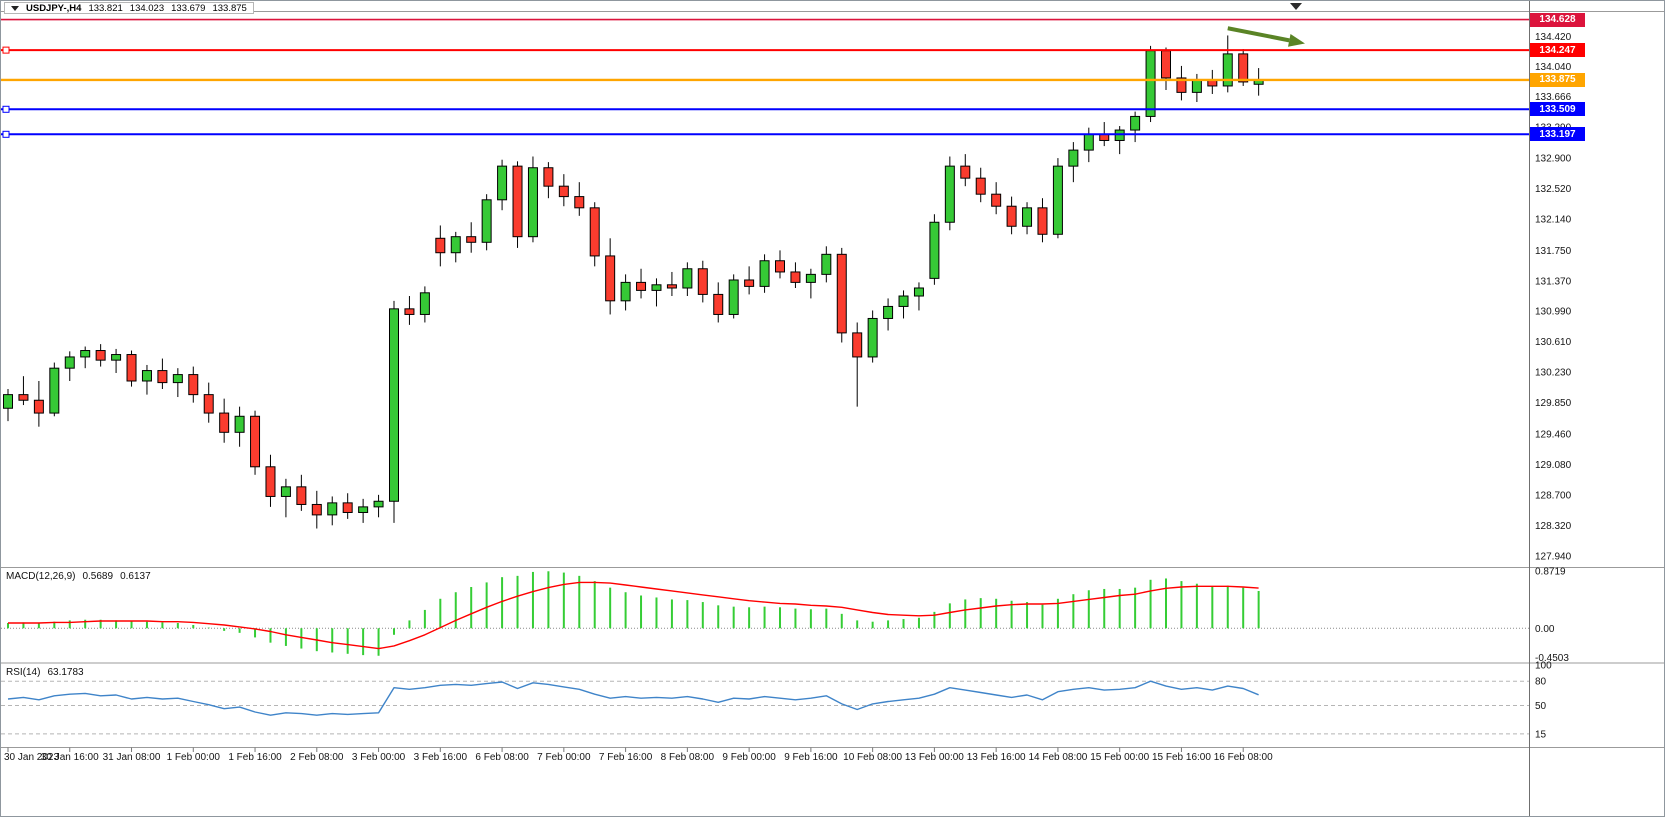  What do you see at coordinates (1553, 37) in the screenshot?
I see `svg-text: 134.420` at bounding box center [1553, 37].